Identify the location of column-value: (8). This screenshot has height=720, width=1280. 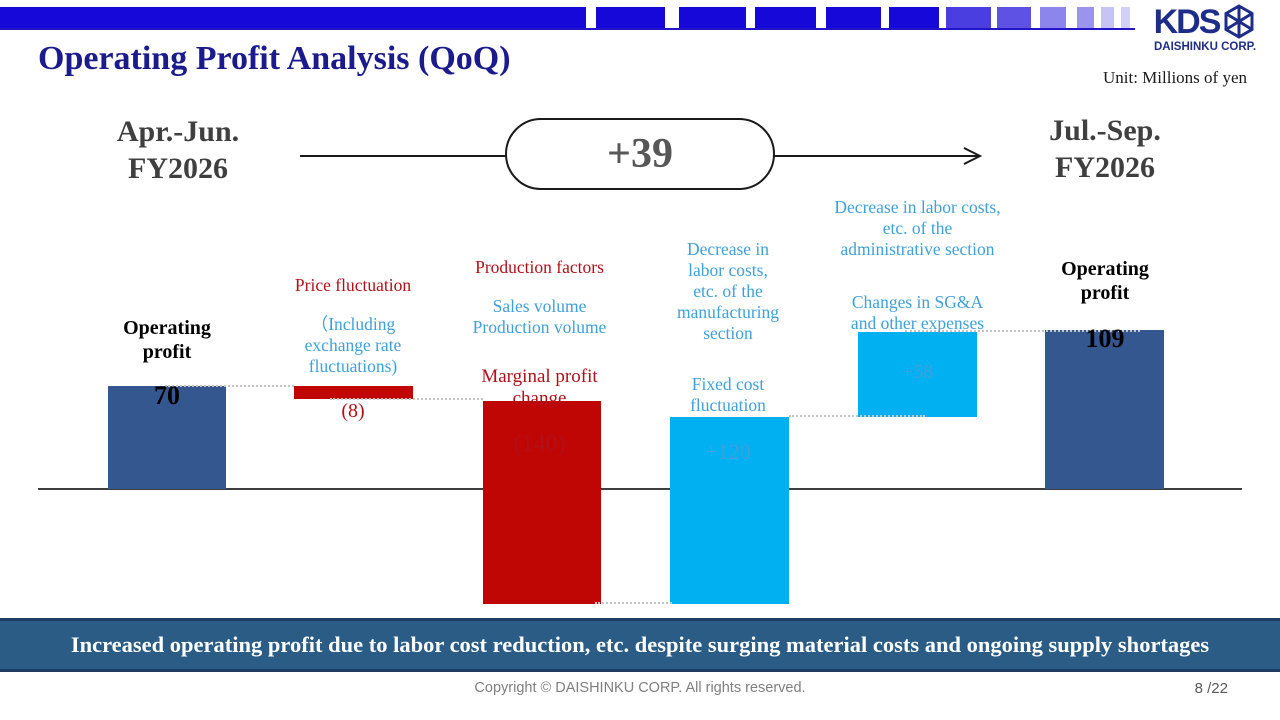
(353, 411).